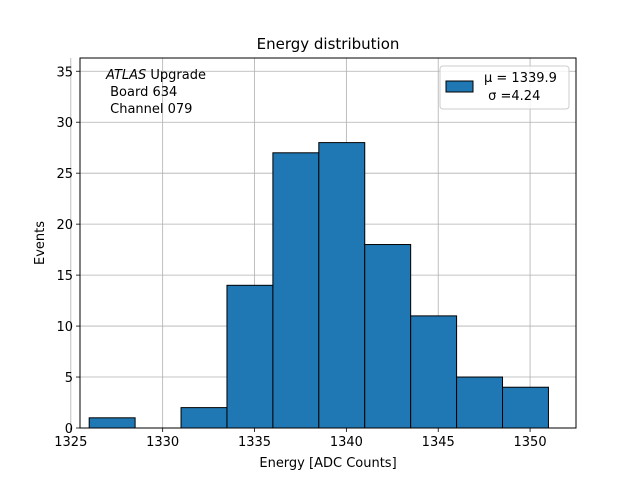 The image size is (640, 480). What do you see at coordinates (69, 378) in the screenshot?
I see `y-tick-label: 5` at bounding box center [69, 378].